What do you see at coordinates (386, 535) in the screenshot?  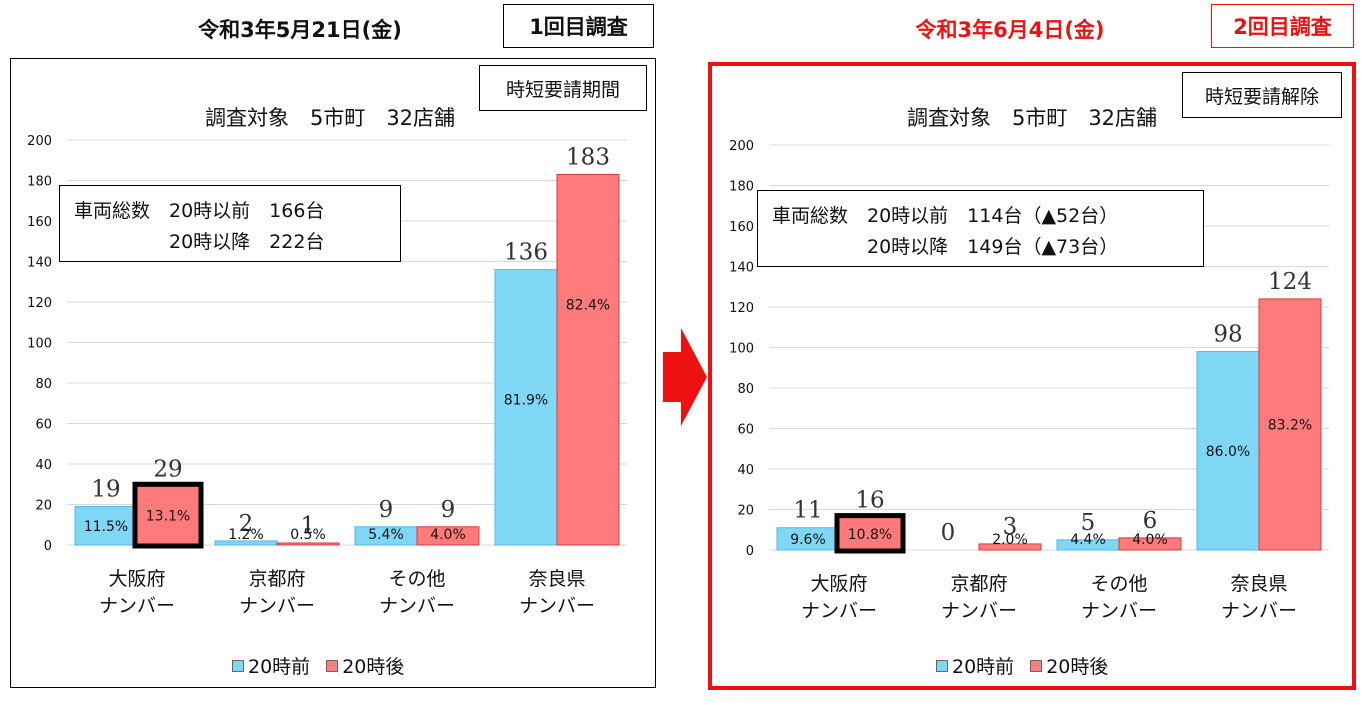 I see `percent-label: 5.4%` at bounding box center [386, 535].